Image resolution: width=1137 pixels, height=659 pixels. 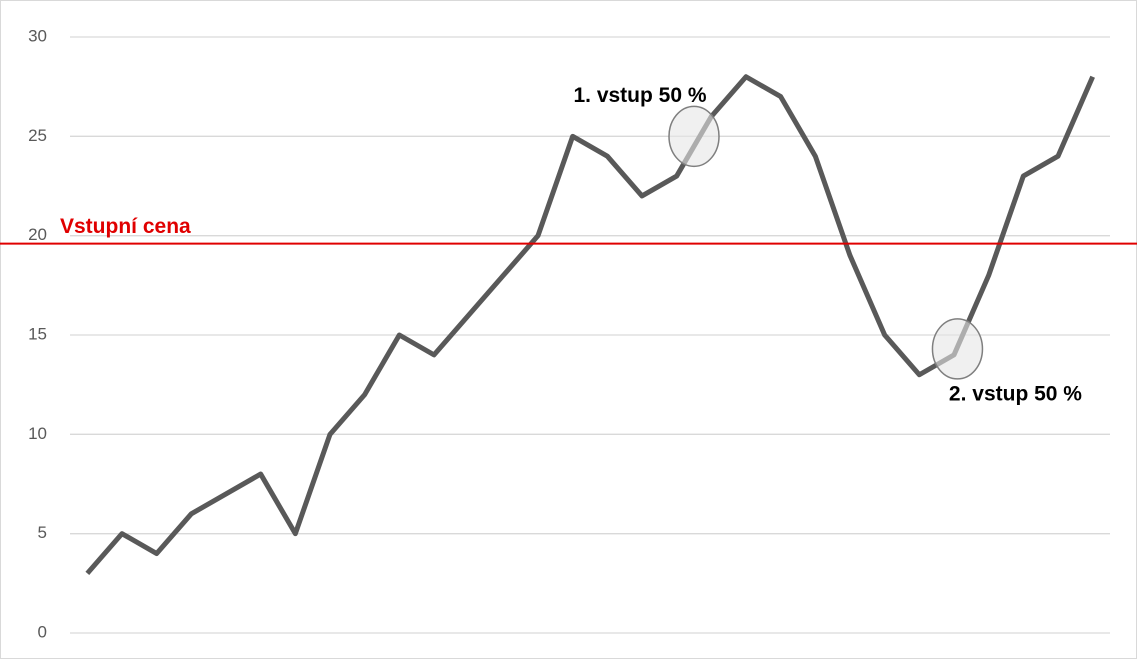 What do you see at coordinates (37, 433) in the screenshot?
I see `y-tick-label: 10` at bounding box center [37, 433].